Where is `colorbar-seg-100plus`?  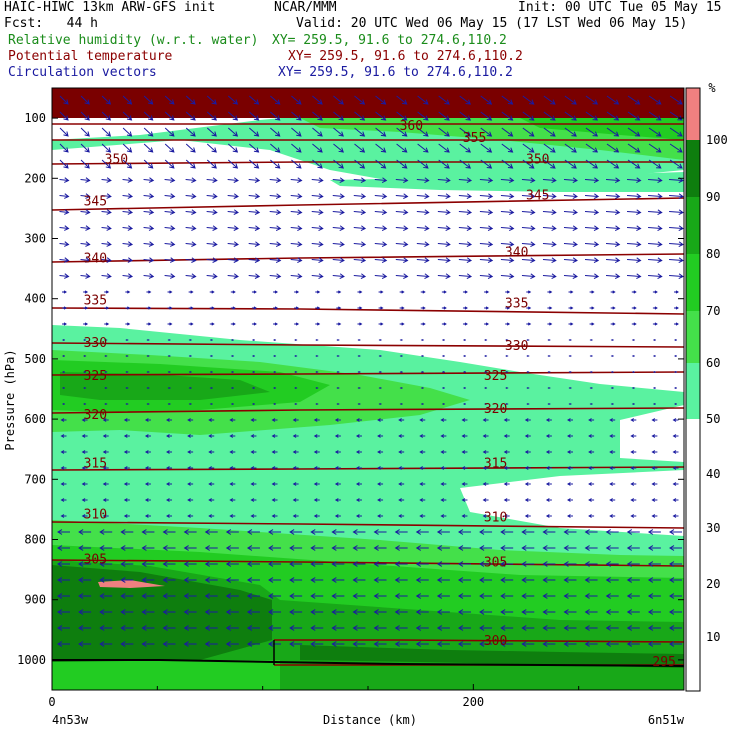 colorbar-seg-100plus is located at coordinates (693, 114).